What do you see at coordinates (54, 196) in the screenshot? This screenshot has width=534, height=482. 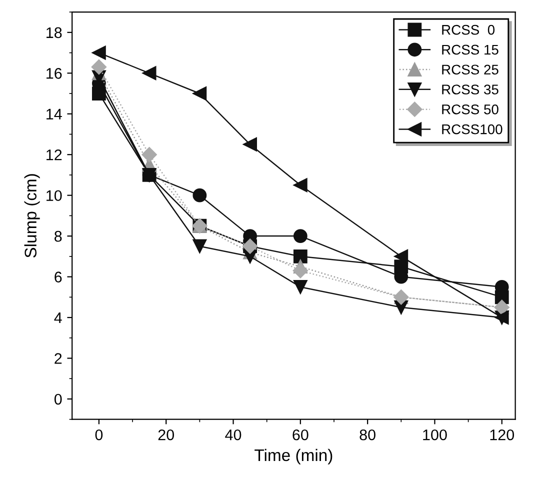 I see `y-tick-label: 10` at bounding box center [54, 196].